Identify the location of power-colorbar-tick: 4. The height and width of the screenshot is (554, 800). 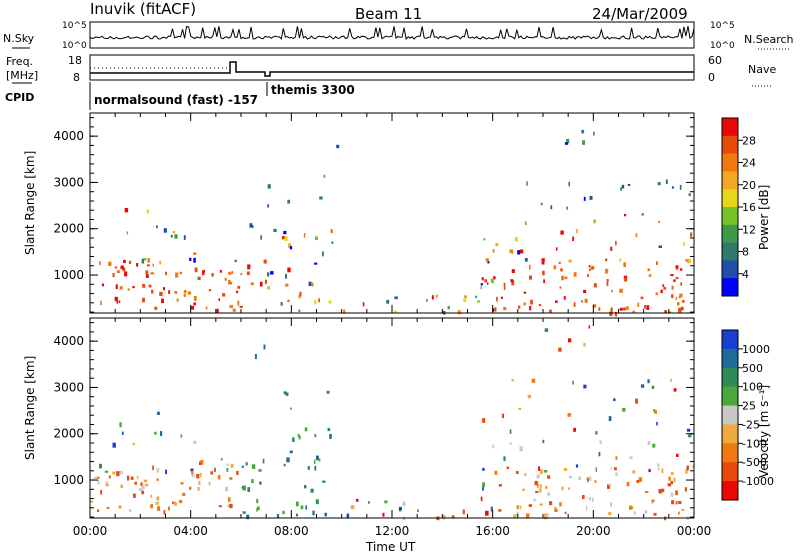
(745, 274).